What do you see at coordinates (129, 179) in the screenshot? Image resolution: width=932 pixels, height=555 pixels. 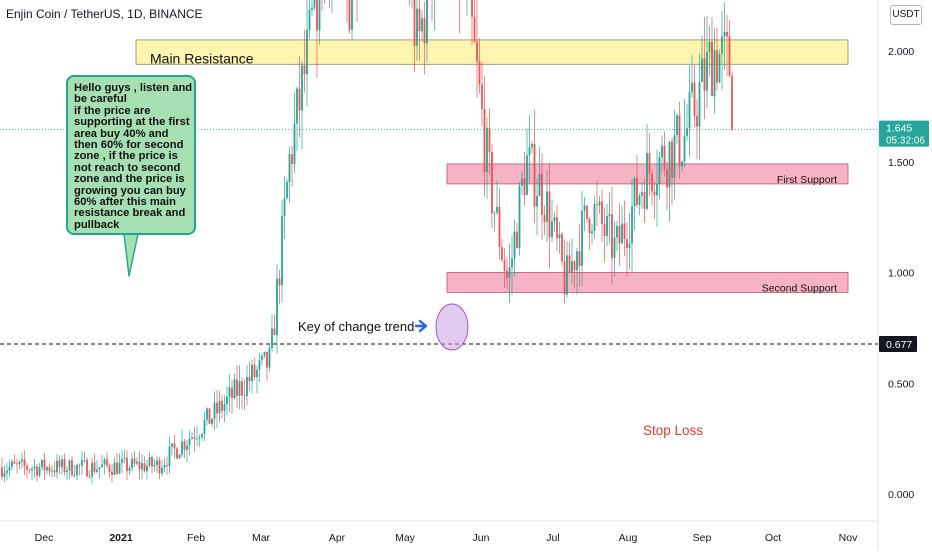 I see `note-line-8: zone and the price is` at bounding box center [129, 179].